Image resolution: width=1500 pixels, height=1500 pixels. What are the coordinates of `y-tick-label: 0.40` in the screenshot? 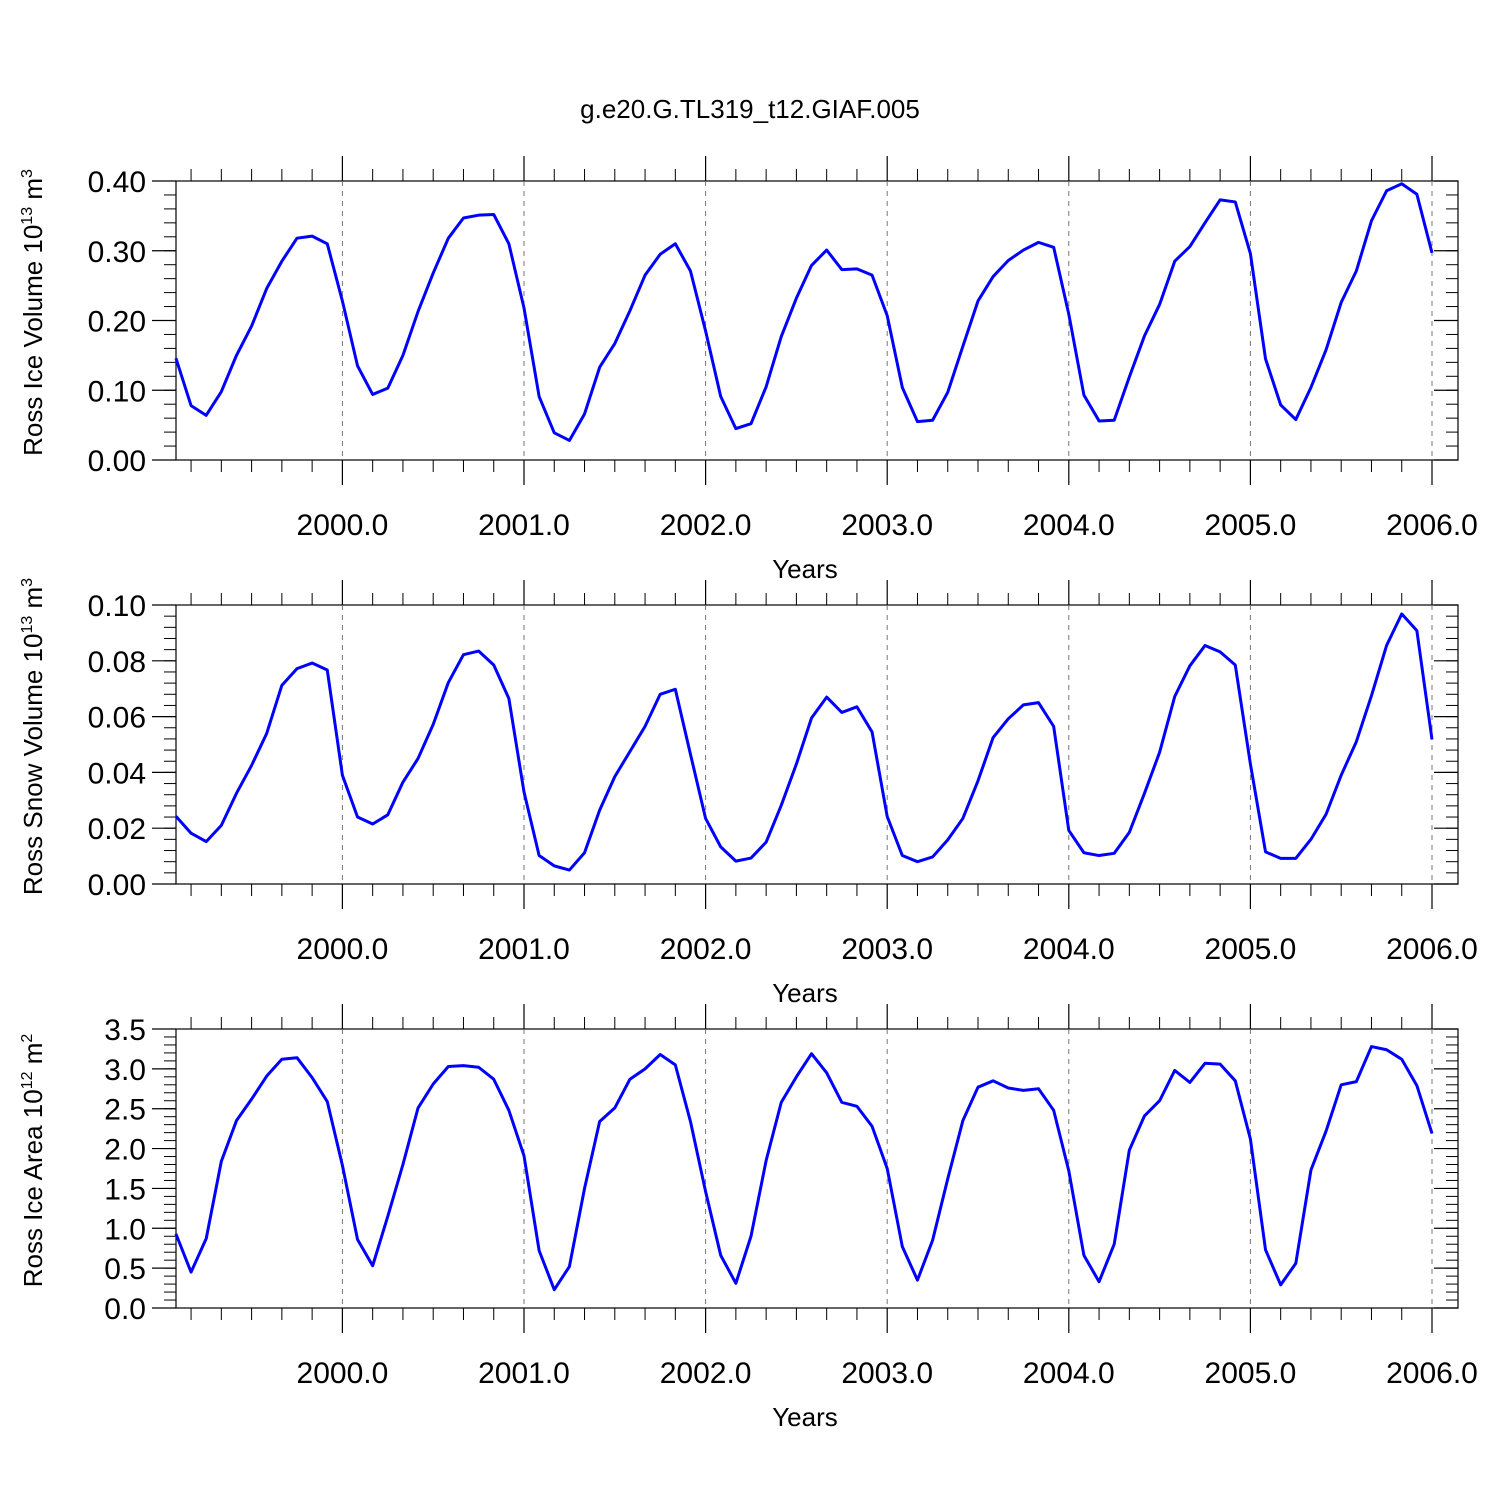 It's located at (117, 182).